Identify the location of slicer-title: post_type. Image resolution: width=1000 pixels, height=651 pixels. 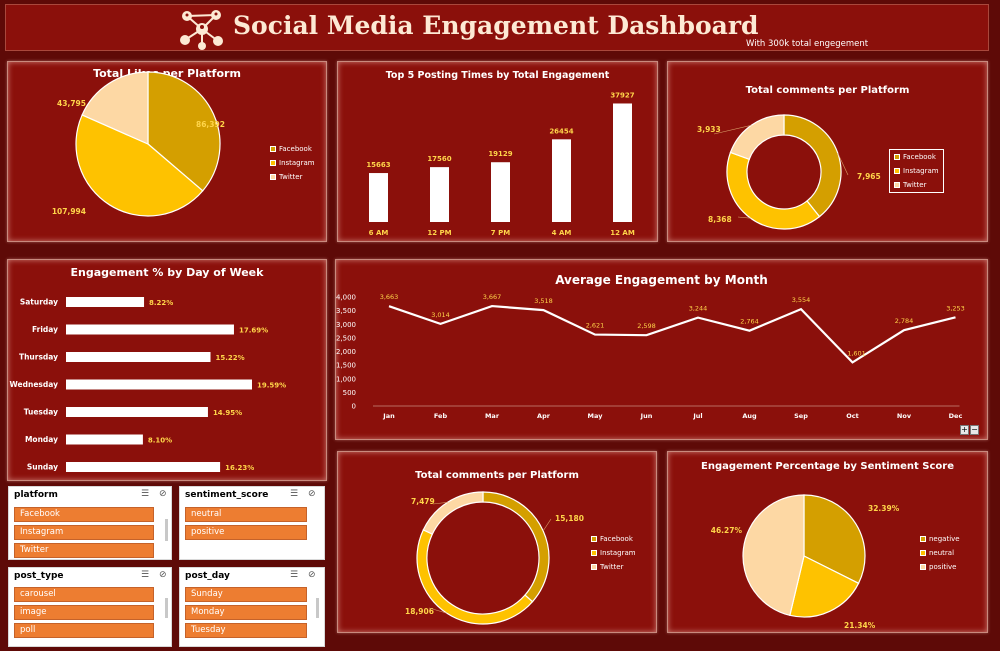
(39, 576).